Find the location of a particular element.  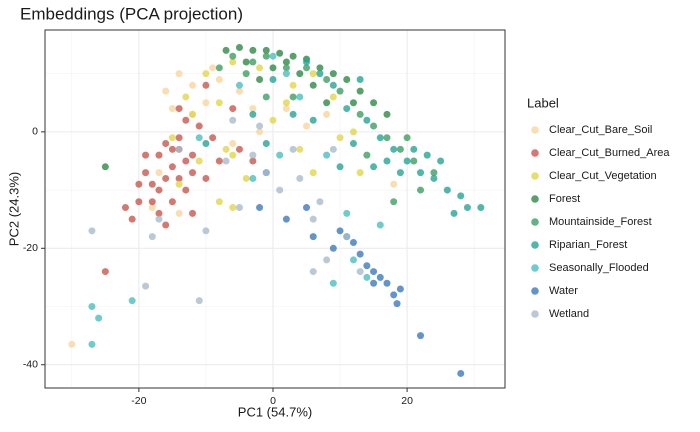

legend-title: Label is located at coordinates (543, 102).